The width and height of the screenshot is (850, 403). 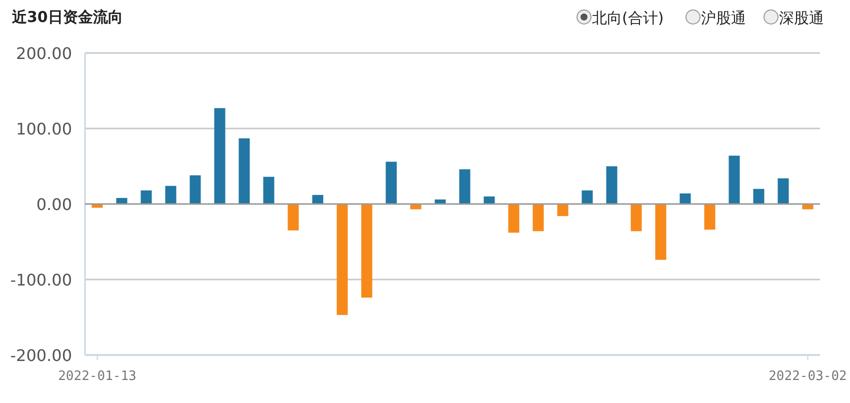 What do you see at coordinates (807, 376) in the screenshot?
I see `x-tick-label: 2022-03-02` at bounding box center [807, 376].